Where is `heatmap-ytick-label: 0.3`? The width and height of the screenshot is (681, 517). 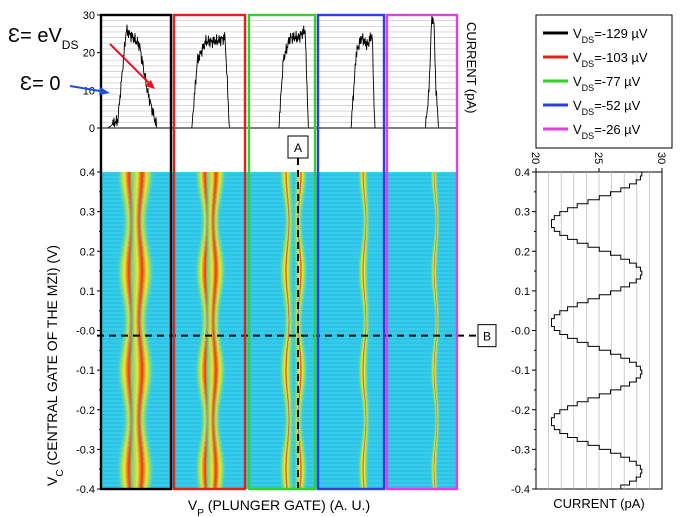 heatmap-ytick-label: 0.3 is located at coordinates (87, 213).